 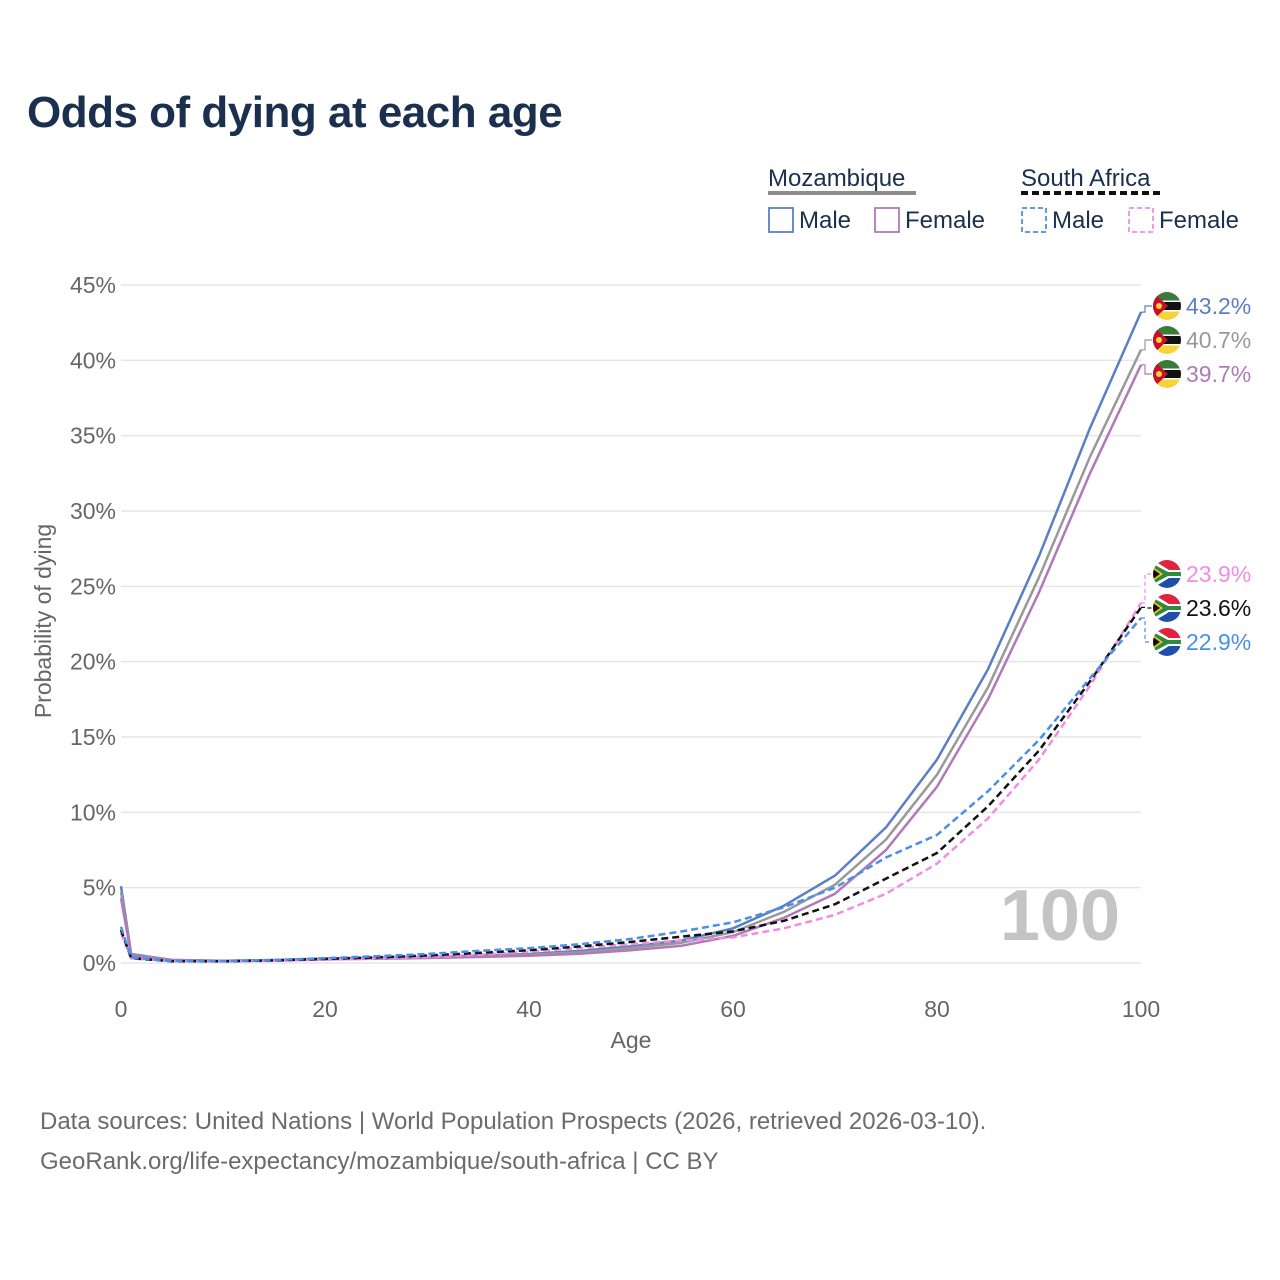 What do you see at coordinates (1060, 916) in the screenshot?
I see `year-watermark: 100` at bounding box center [1060, 916].